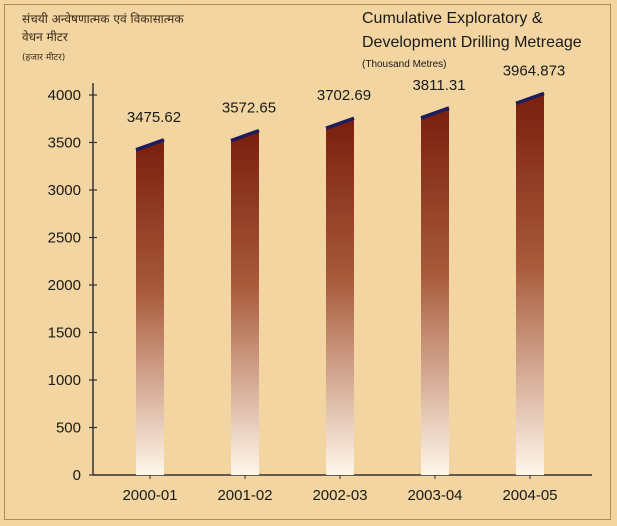  Describe the element at coordinates (68, 428) in the screenshot. I see `y-tick-label: 500` at that location.